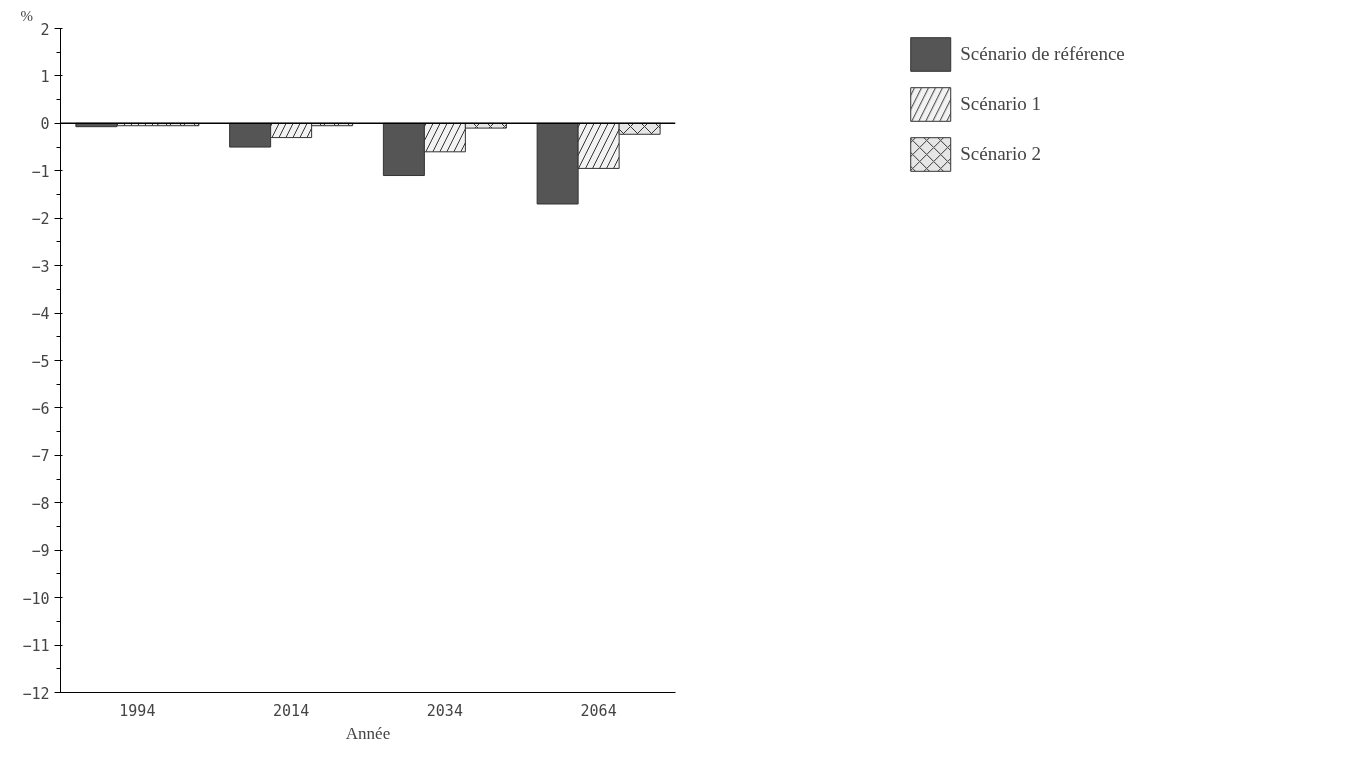 The width and height of the screenshot is (1365, 757). I want to click on legend-label: Scénario 1, so click(1000, 104).